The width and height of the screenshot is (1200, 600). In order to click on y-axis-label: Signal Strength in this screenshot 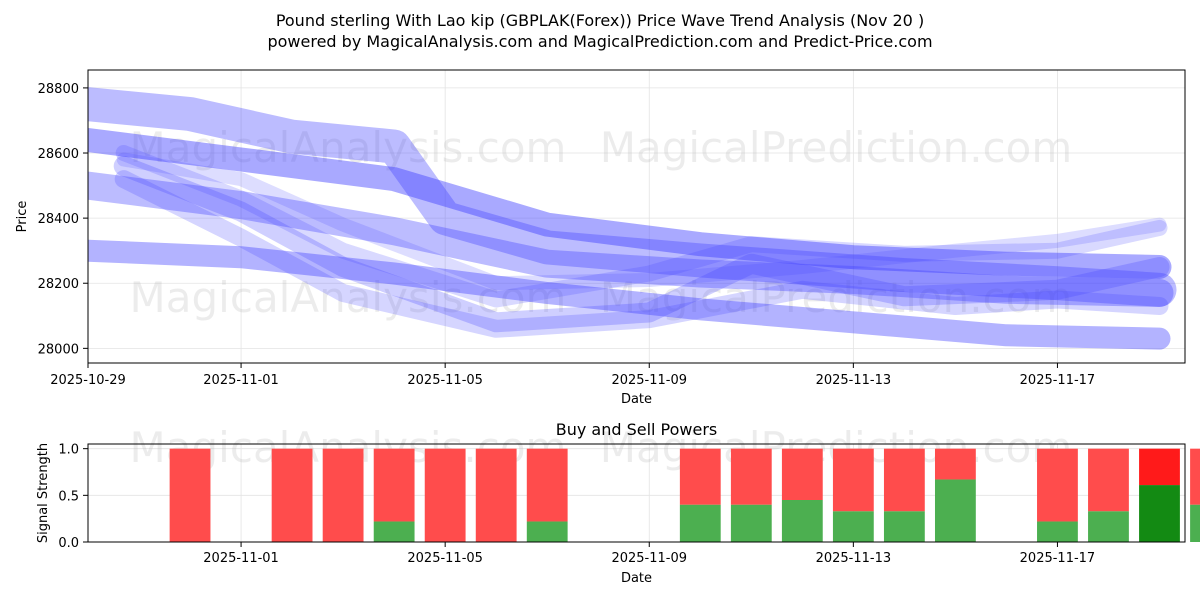, I will do `click(43, 493)`.